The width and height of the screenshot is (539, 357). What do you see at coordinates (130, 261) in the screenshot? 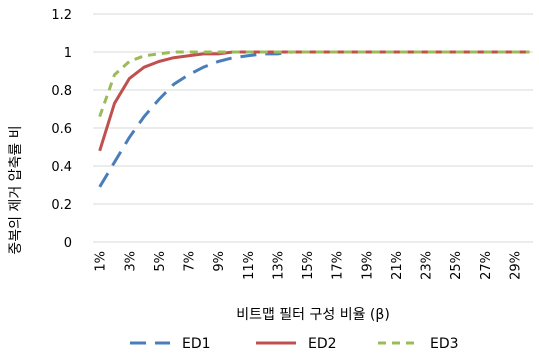
I see `x-tick-label: 3%` at bounding box center [130, 261].